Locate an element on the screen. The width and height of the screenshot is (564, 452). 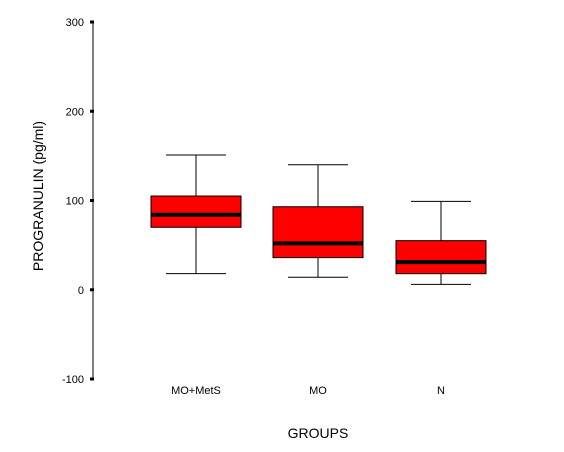
box-n is located at coordinates (441, 242).